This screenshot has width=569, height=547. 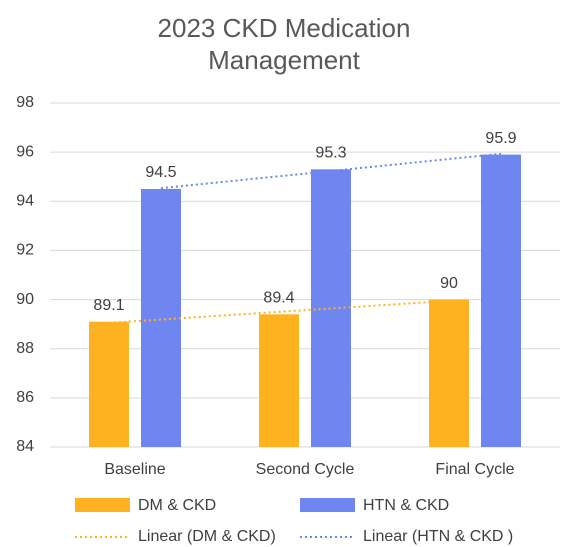 I want to click on data-label: 94.5, so click(x=160, y=172).